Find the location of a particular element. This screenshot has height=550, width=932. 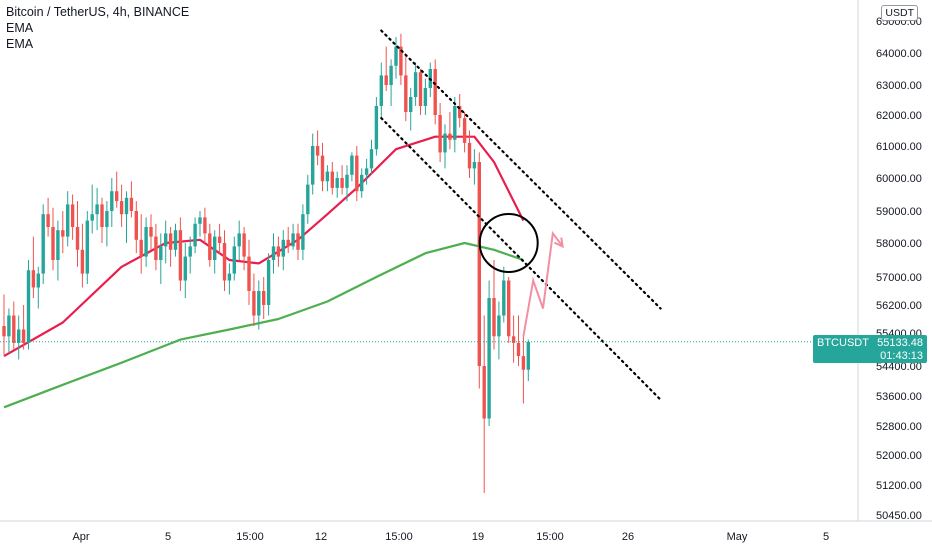

price-tick-label: 61000.00 is located at coordinates (899, 147).